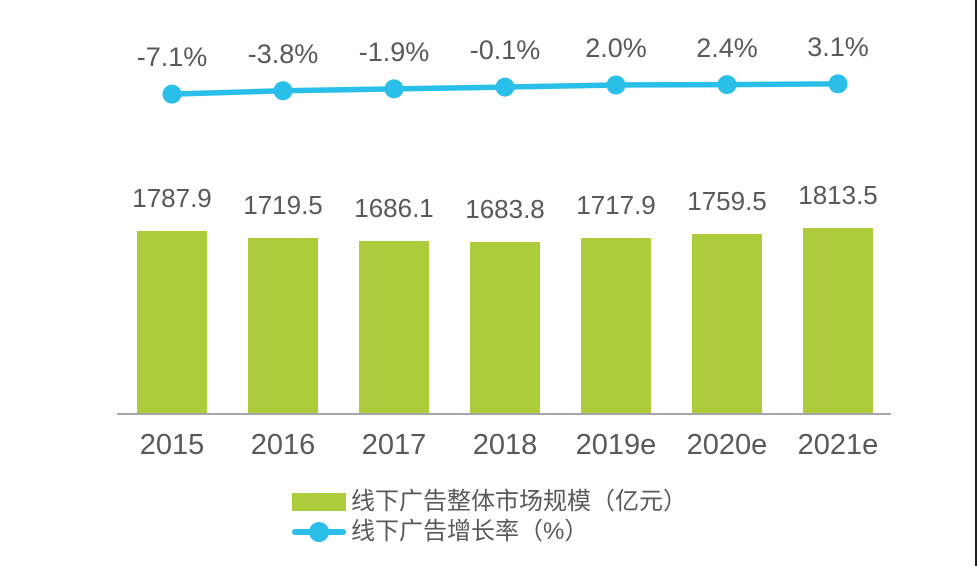 The height and width of the screenshot is (566, 977). I want to click on legend-bar-label: 线下广告整体市场规模（亿元）, so click(519, 501).